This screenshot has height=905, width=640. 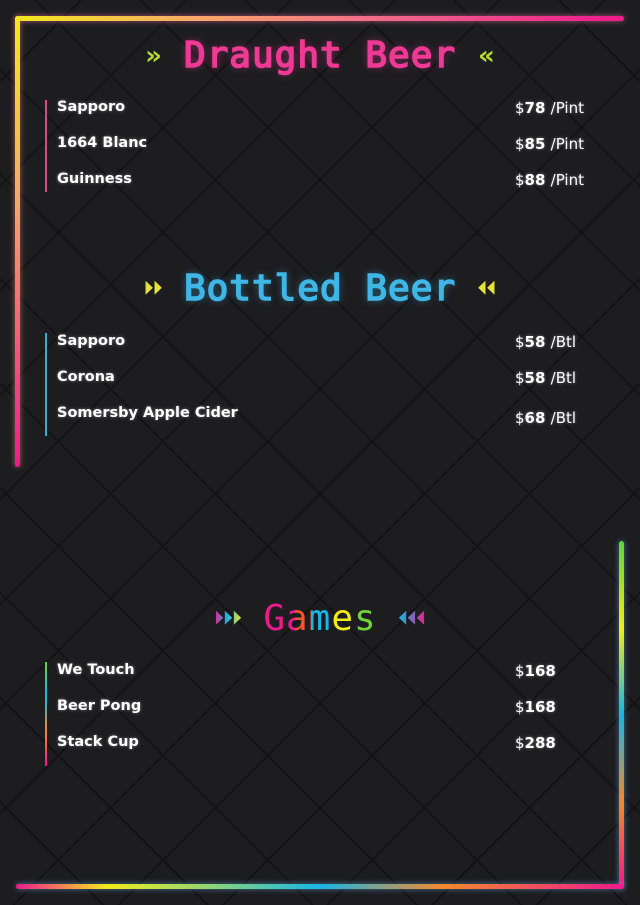 I want to click on item-name: Corona, so click(x=86, y=377).